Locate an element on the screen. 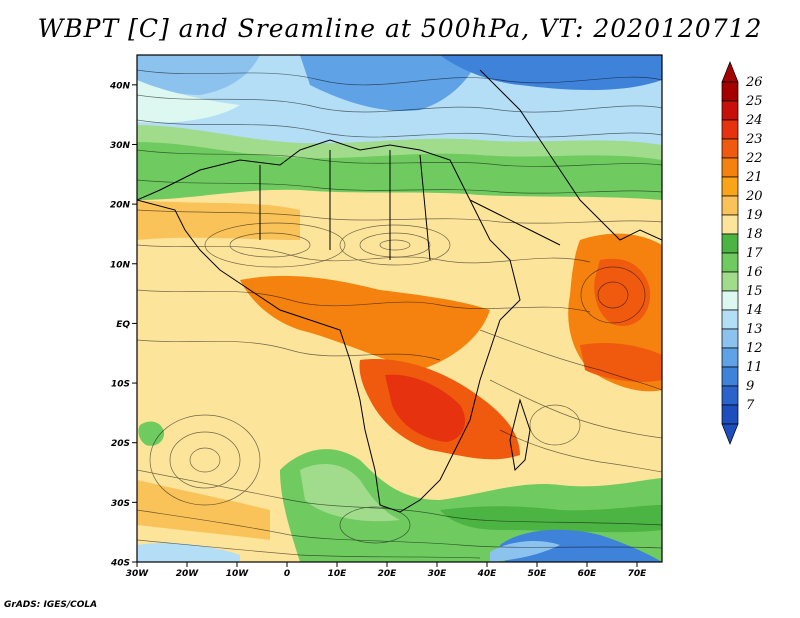  green-spot-west is located at coordinates (151, 433).